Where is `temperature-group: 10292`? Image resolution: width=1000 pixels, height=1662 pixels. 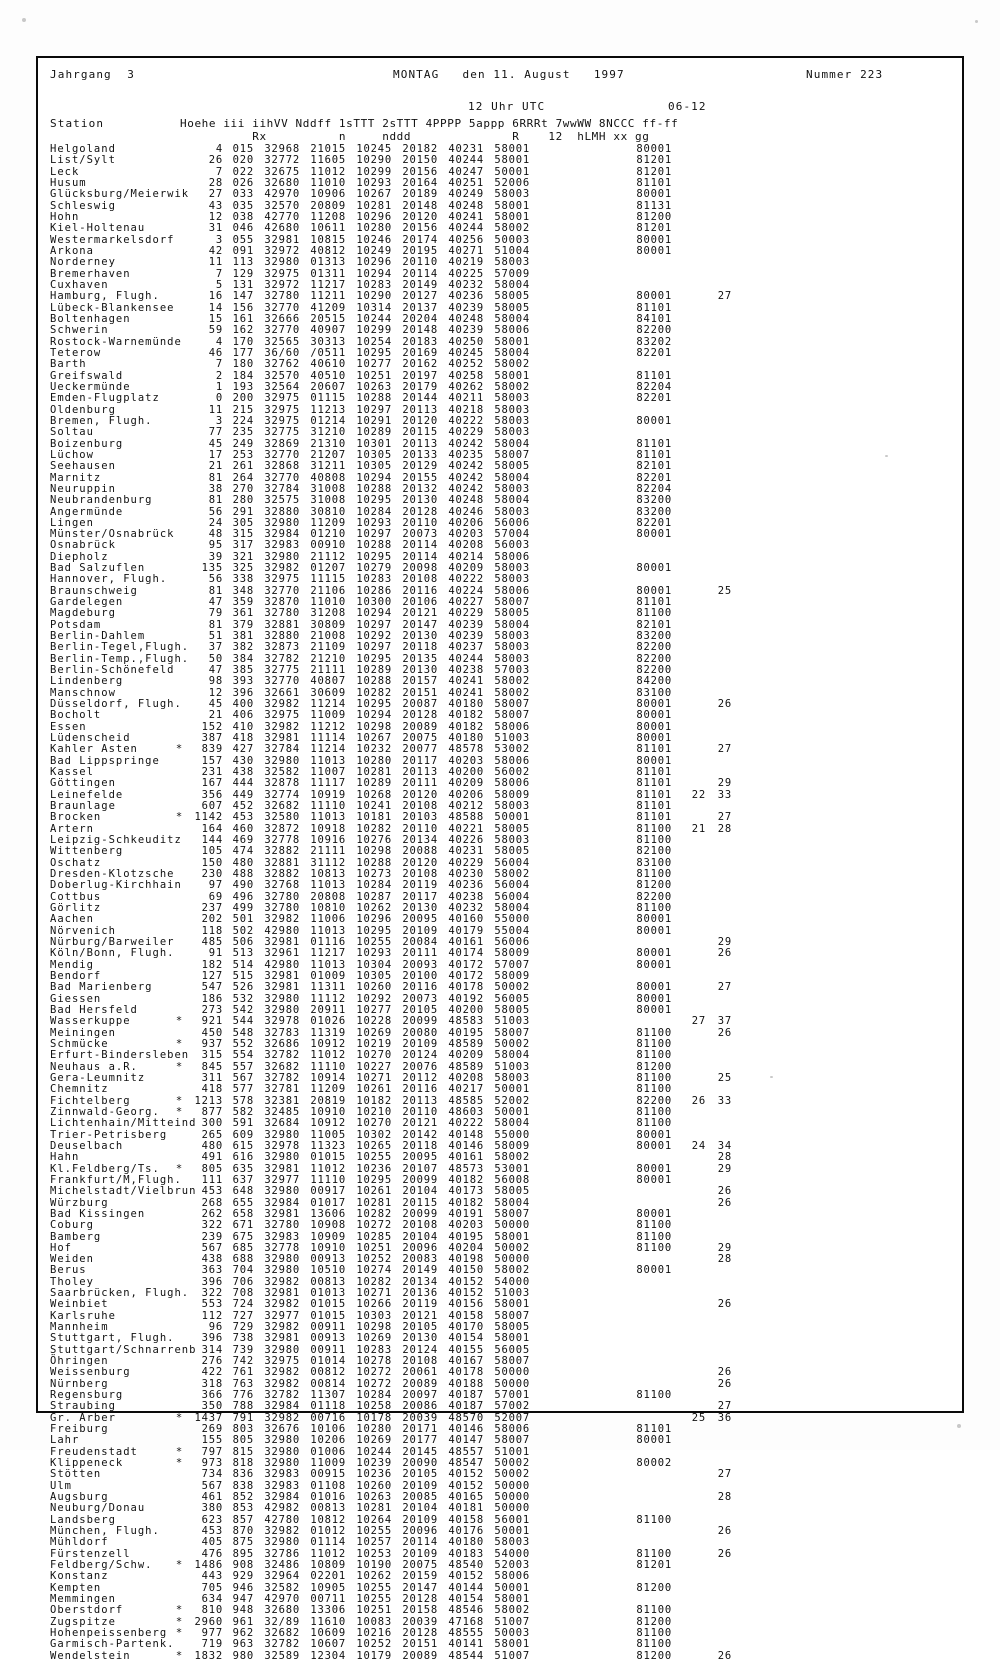
temperature-group: 10292 is located at coordinates (374, 636).